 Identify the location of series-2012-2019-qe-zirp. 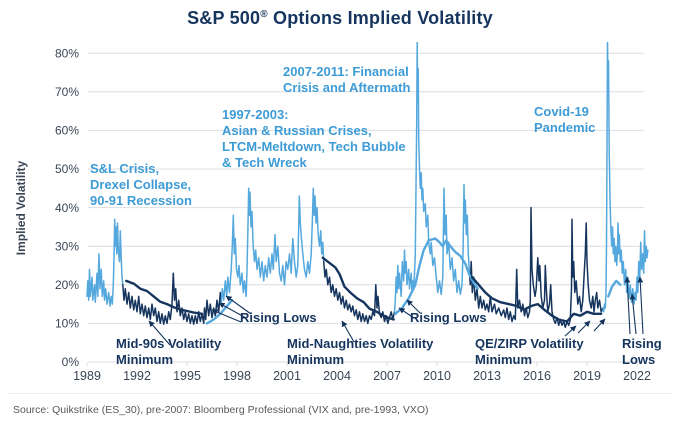
(536, 267).